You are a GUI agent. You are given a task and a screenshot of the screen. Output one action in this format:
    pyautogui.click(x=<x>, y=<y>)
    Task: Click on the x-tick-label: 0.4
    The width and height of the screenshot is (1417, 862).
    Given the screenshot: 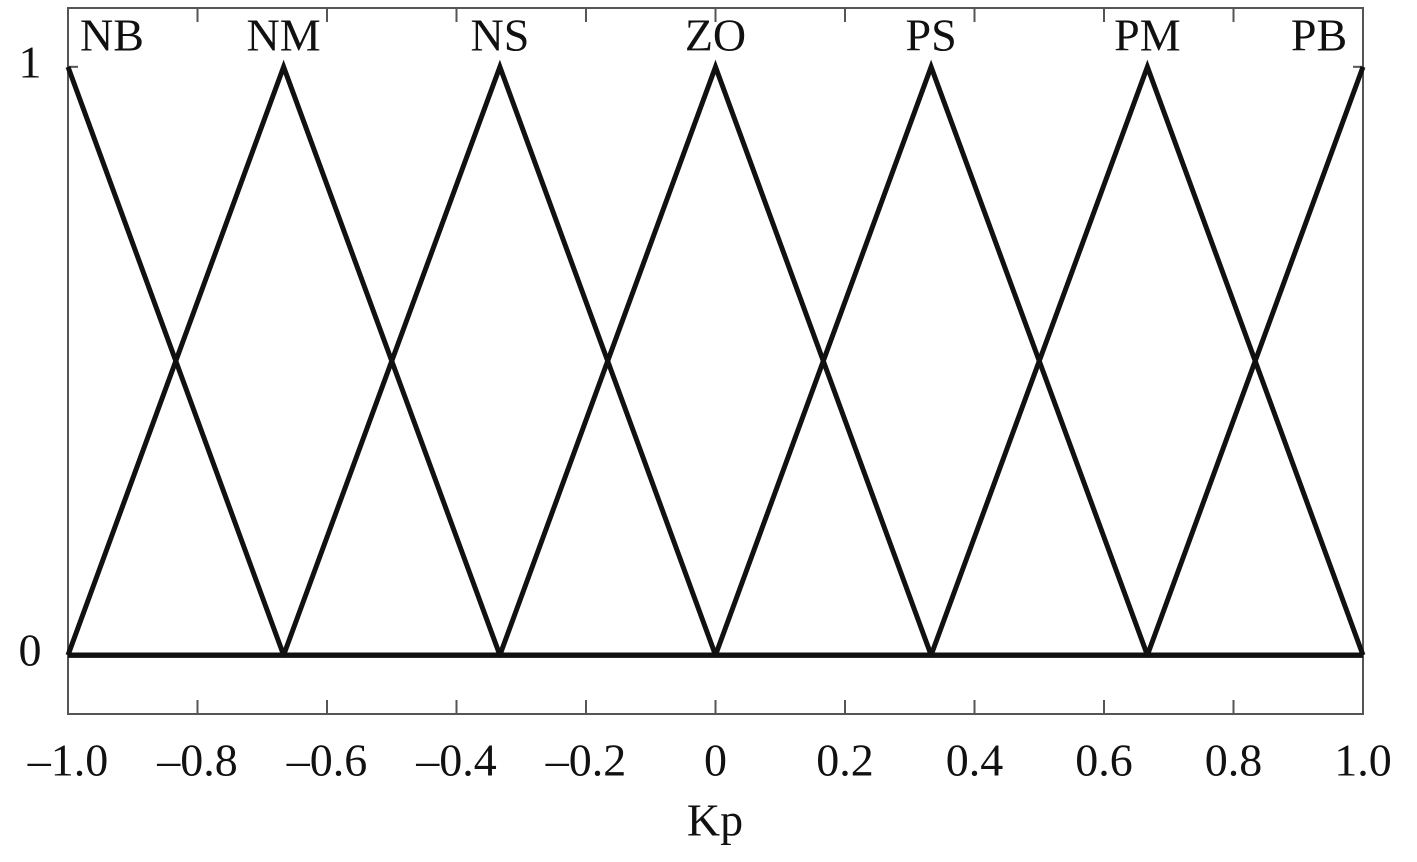 What is the action you would take?
    pyautogui.click(x=975, y=760)
    